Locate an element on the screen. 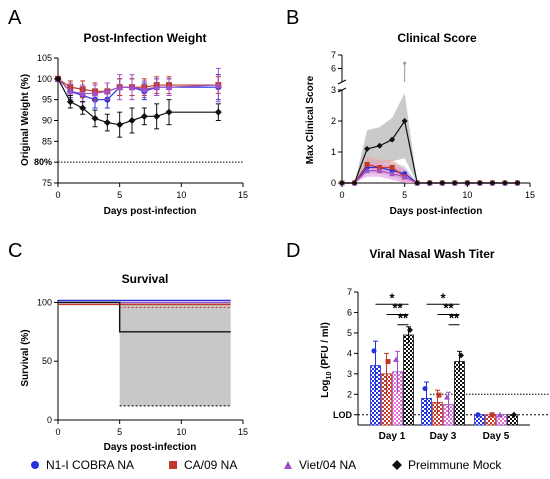  x-tick-label: 10 is located at coordinates (181, 195).